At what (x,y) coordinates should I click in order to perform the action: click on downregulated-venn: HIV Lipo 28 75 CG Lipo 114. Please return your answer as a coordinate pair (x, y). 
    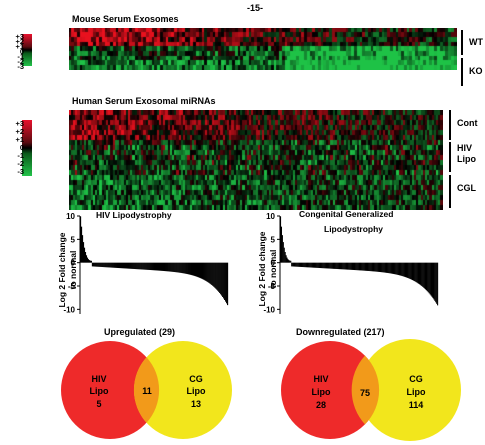
    Looking at the image, I should click on (371, 390).